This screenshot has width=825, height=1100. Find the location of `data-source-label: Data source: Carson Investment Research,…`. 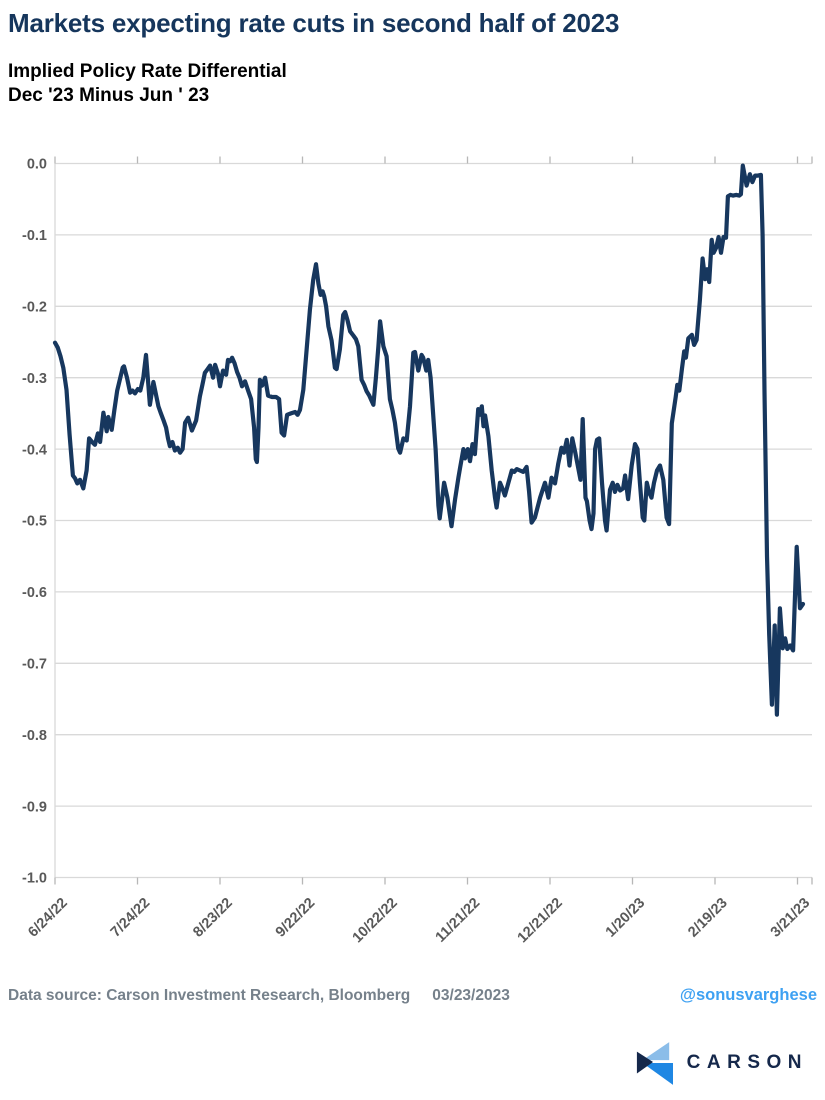

data-source-label: Data source: Carson Investment Research,… is located at coordinates (209, 995).